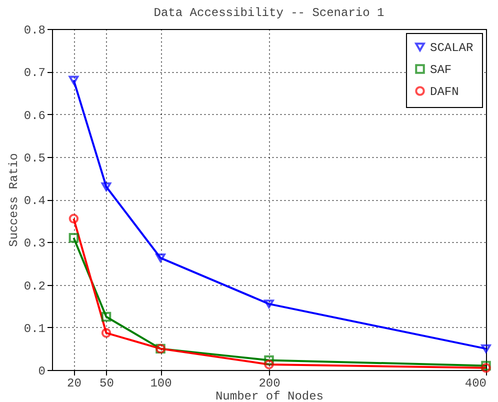 This screenshot has width=498, height=402. What do you see at coordinates (444, 92) in the screenshot?
I see `legend-label: DAFN` at bounding box center [444, 92].